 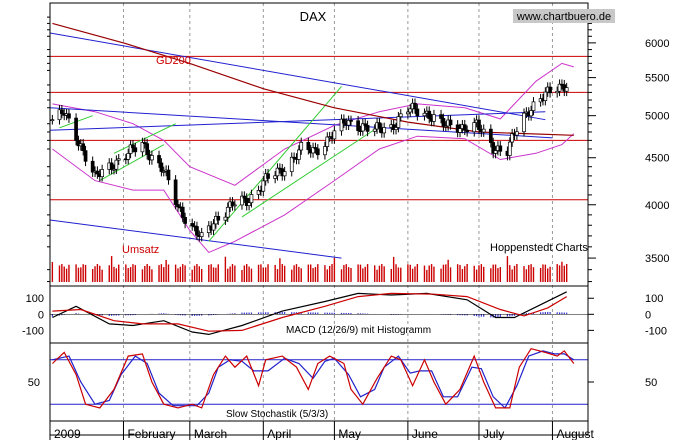 What do you see at coordinates (35, 299) in the screenshot?
I see `macd-tick-label-left: 100` at bounding box center [35, 299].